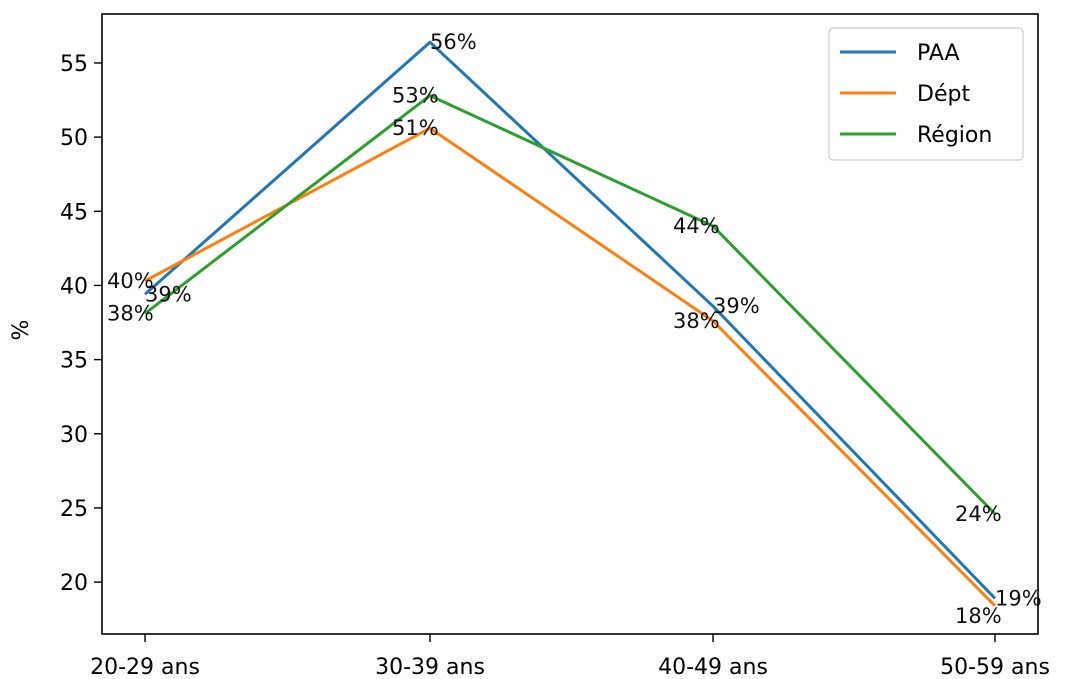  I want to click on y-tick-label: 55, so click(74, 64).